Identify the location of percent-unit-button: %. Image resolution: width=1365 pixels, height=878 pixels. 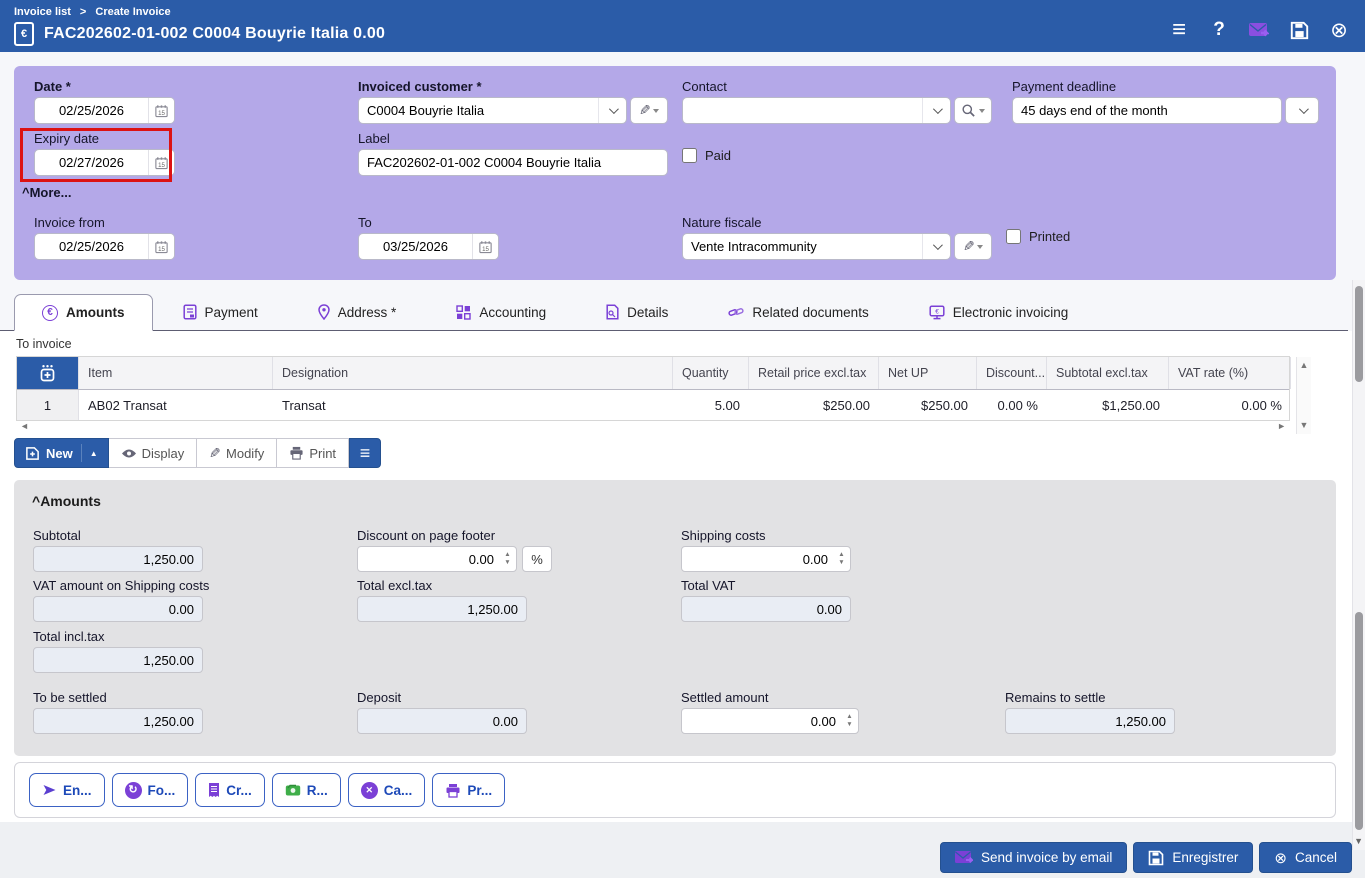
(537, 559).